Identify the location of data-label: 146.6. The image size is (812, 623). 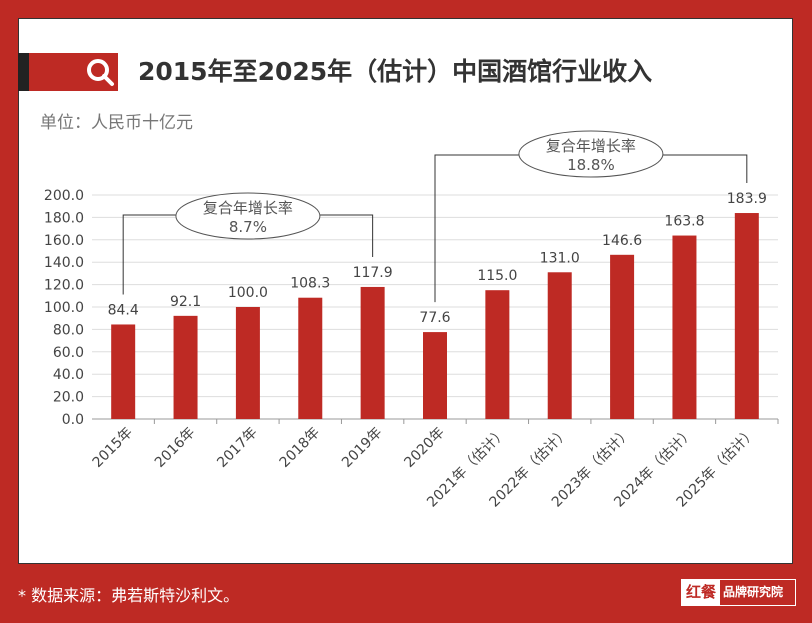
(622, 241).